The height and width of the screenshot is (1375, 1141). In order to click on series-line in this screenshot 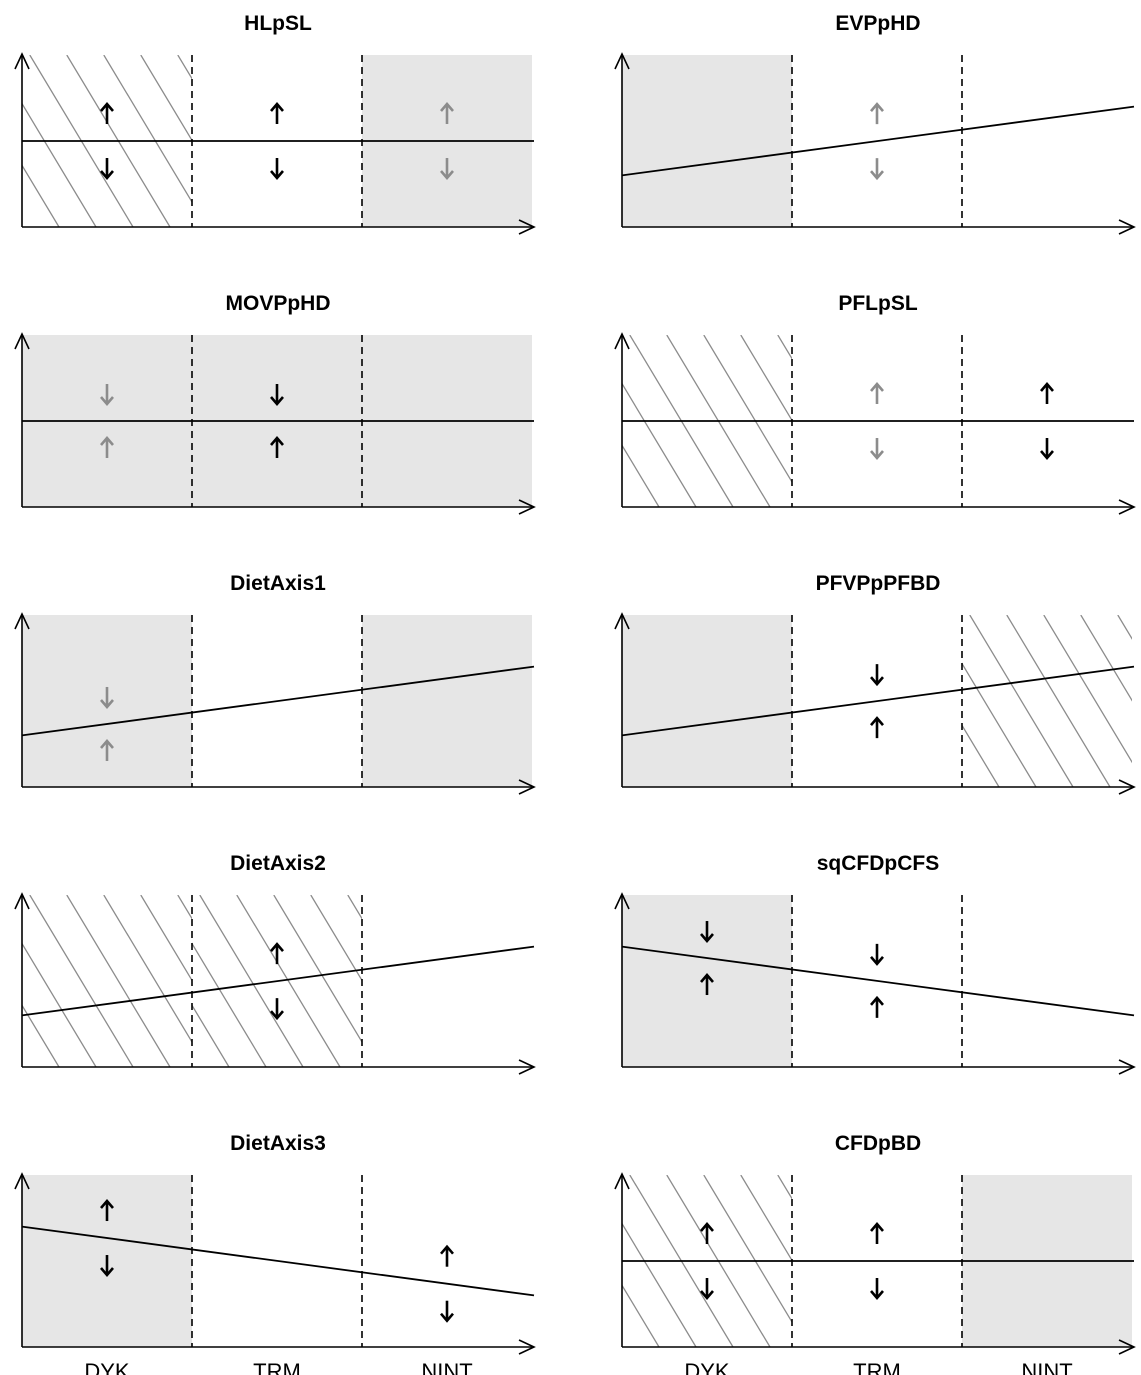, I will do `click(278, 701)`.